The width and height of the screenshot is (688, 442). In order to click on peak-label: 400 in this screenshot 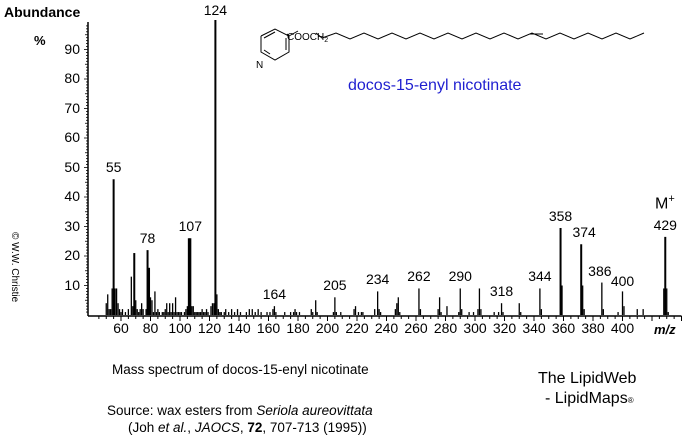, I will do `click(622, 281)`.